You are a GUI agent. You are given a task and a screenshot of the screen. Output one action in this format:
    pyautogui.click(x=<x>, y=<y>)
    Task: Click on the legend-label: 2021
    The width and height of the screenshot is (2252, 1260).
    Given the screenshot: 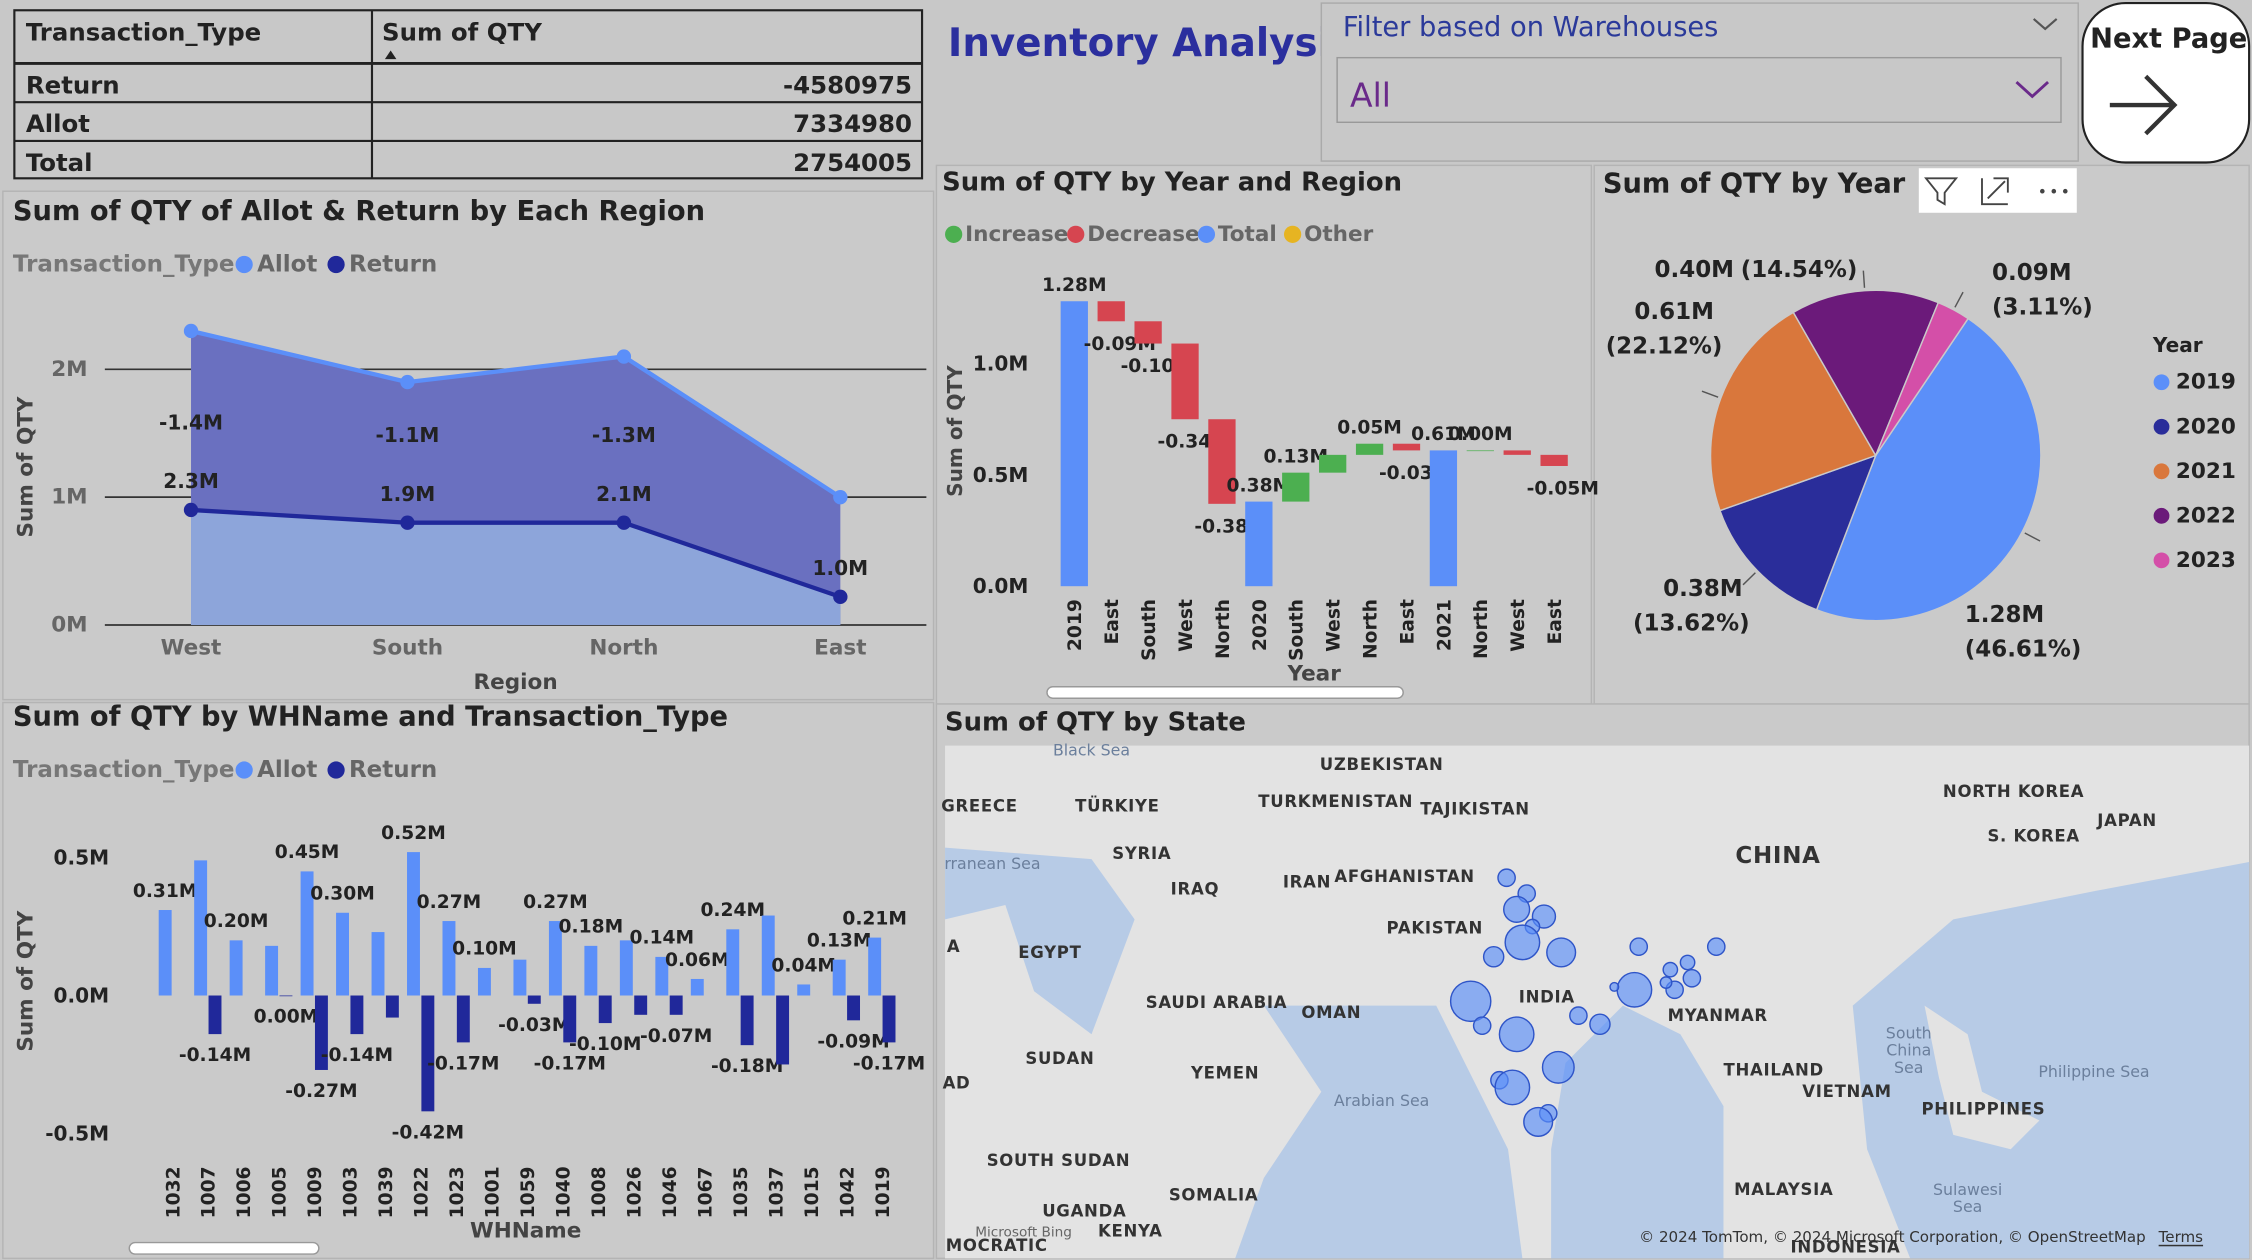 What is the action you would take?
    pyautogui.click(x=2206, y=471)
    